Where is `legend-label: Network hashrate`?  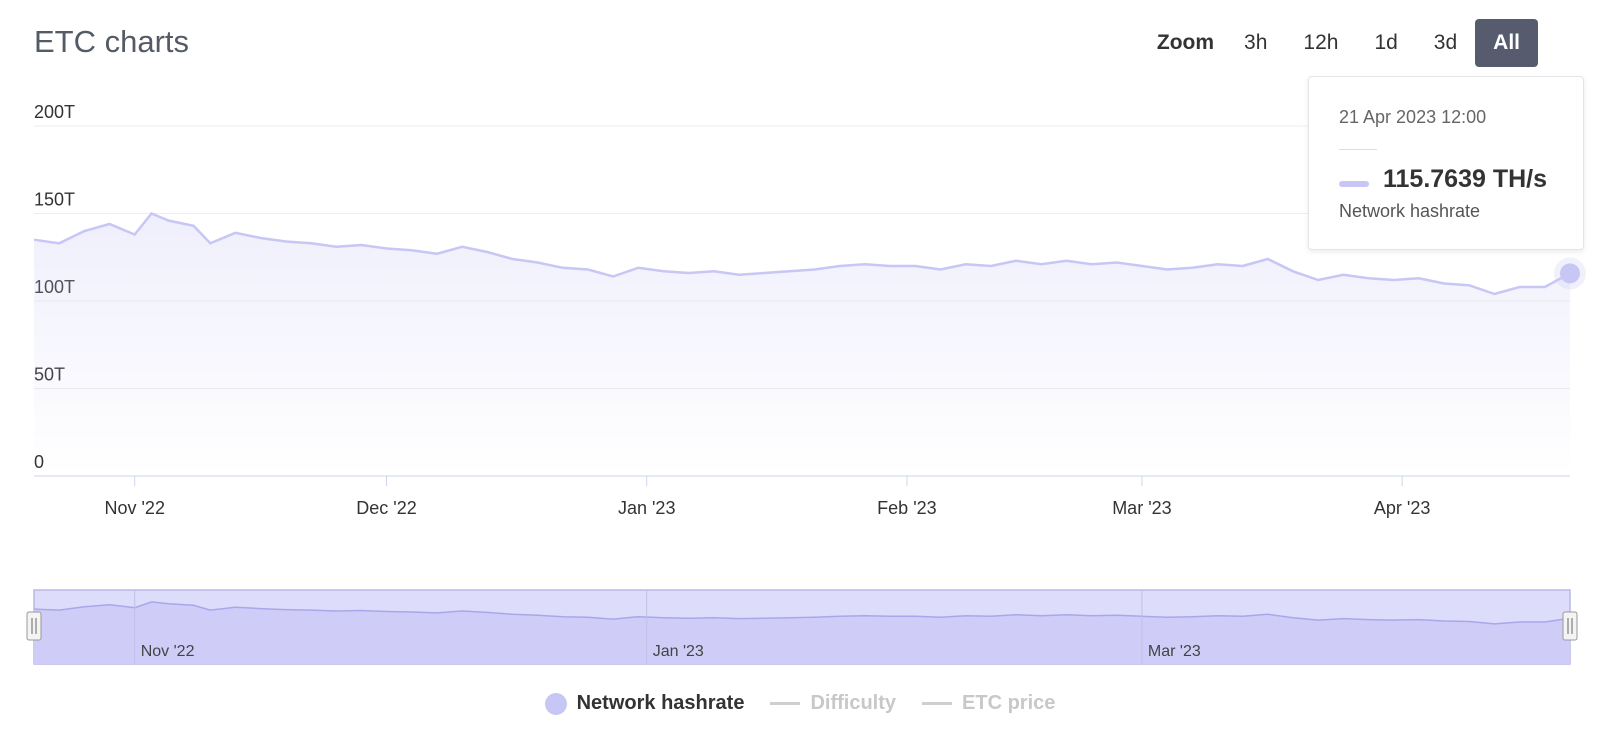
legend-label: Network hashrate is located at coordinates (660, 703).